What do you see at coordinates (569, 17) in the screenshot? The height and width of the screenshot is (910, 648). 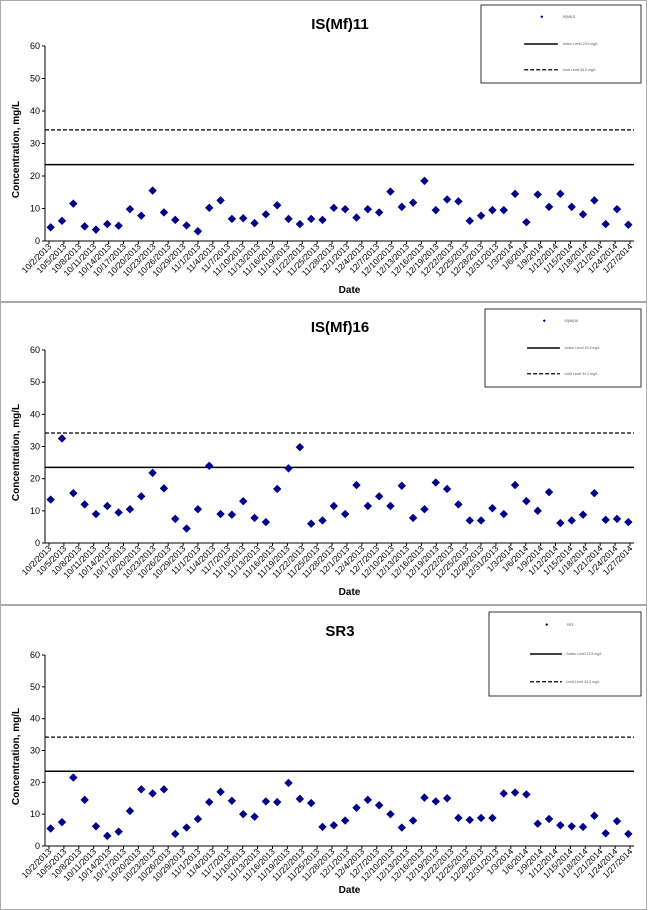 I see `legend-label: IS(Mf)11` at bounding box center [569, 17].